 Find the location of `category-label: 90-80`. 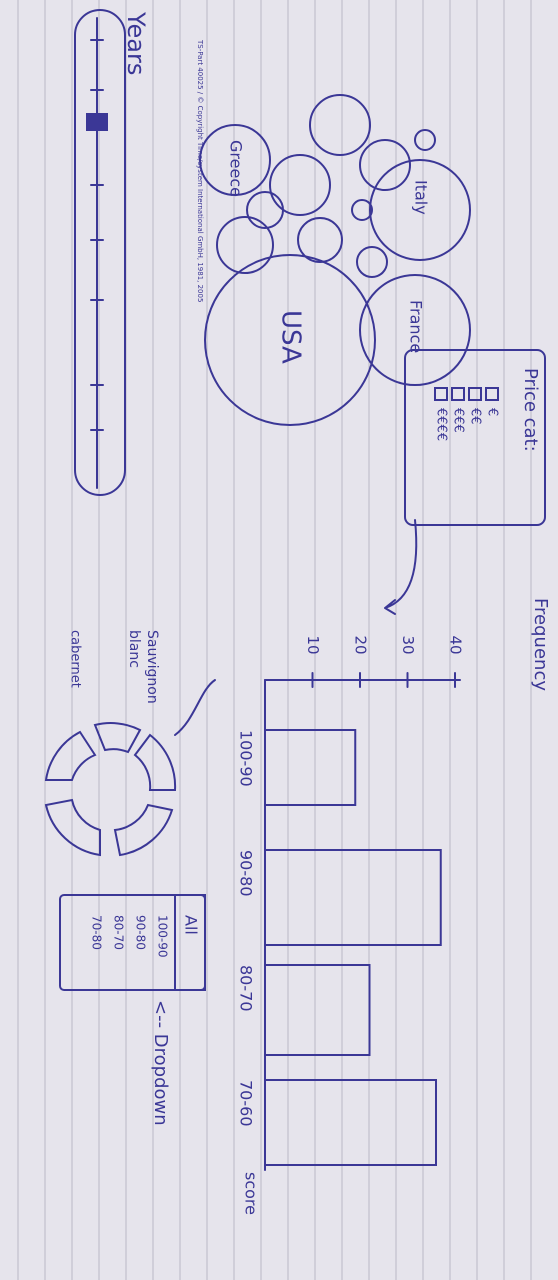

category-label: 90-80 is located at coordinates (246, 873).